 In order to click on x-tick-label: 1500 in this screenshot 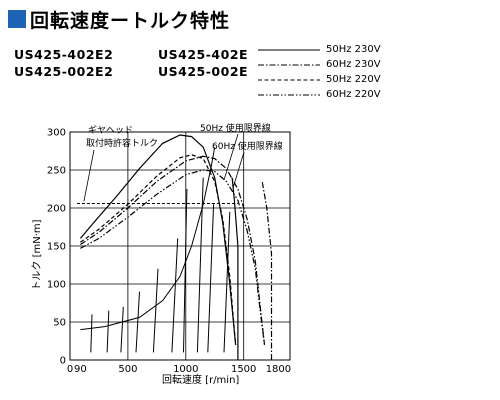, I will do `click(243, 369)`.